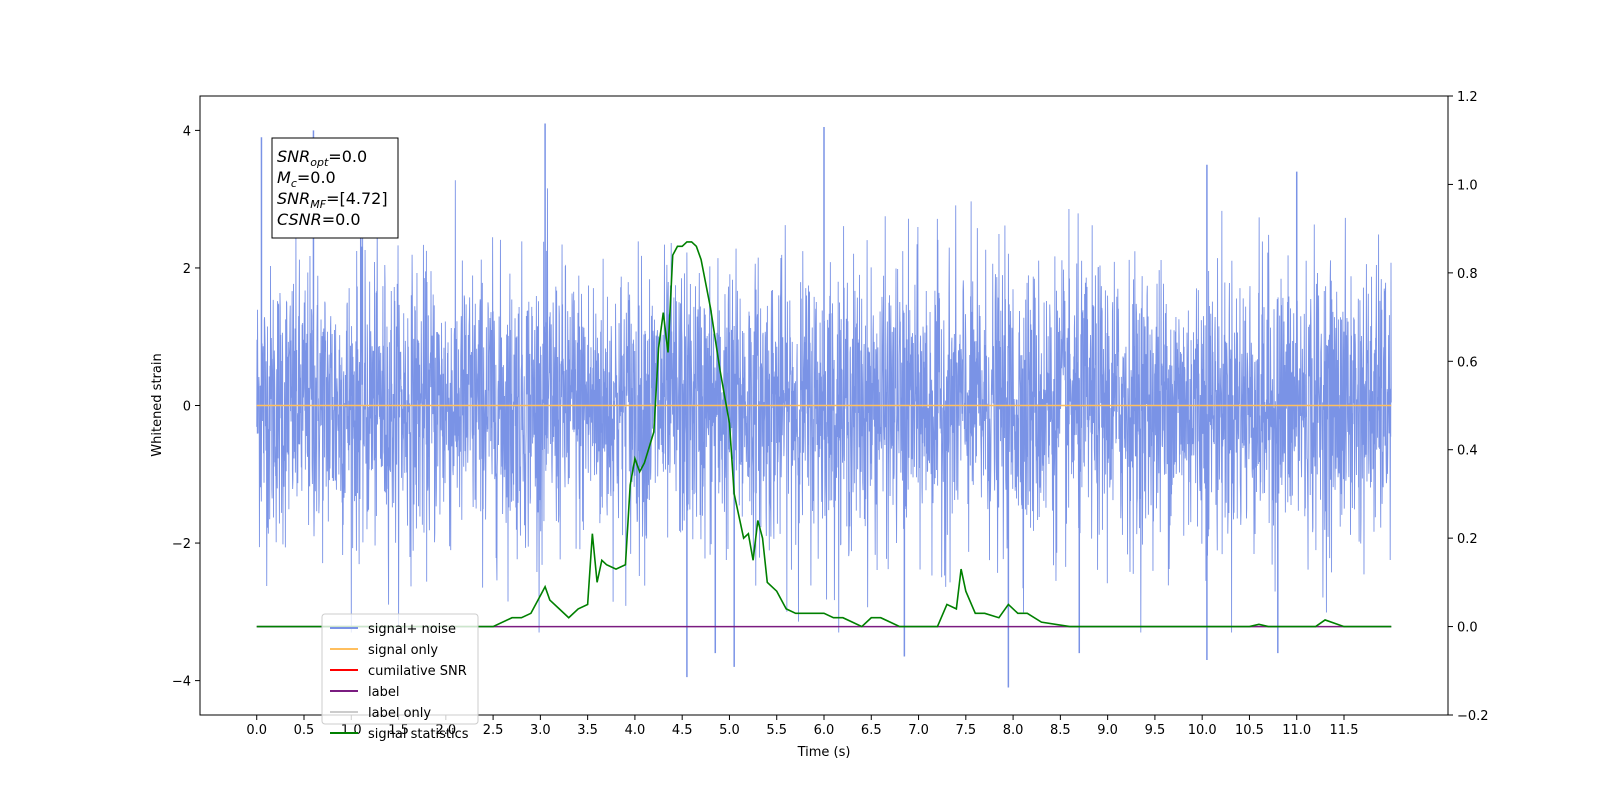 This screenshot has height=800, width=1600. I want to click on x-tick-label: 4.5, so click(682, 730).